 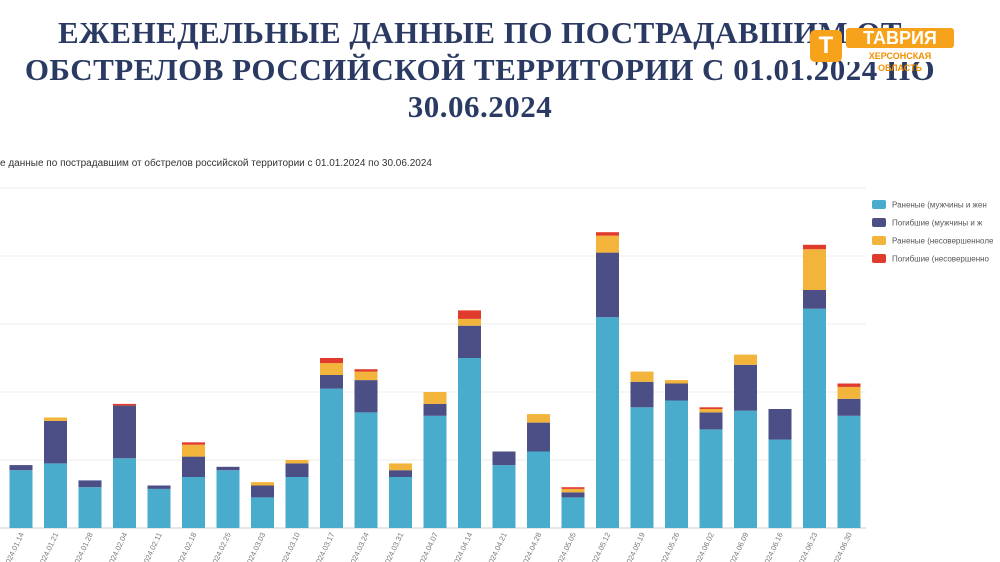 What do you see at coordinates (83, 546) in the screenshot?
I see `x-tick-label: 2024.01.28` at bounding box center [83, 546].